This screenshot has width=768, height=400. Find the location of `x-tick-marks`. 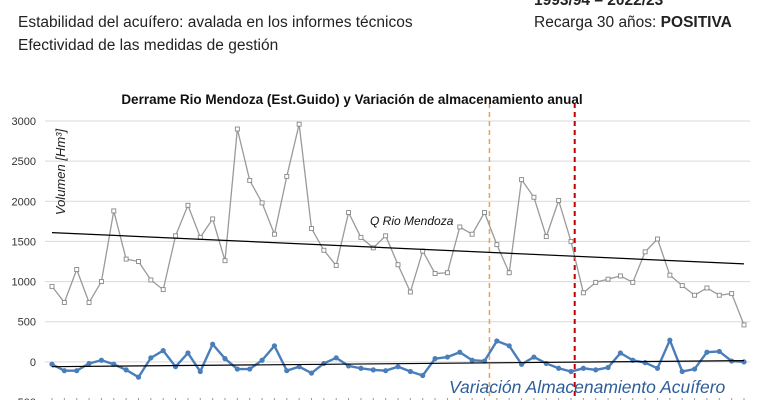

x-tick-marks is located at coordinates (398, 399).